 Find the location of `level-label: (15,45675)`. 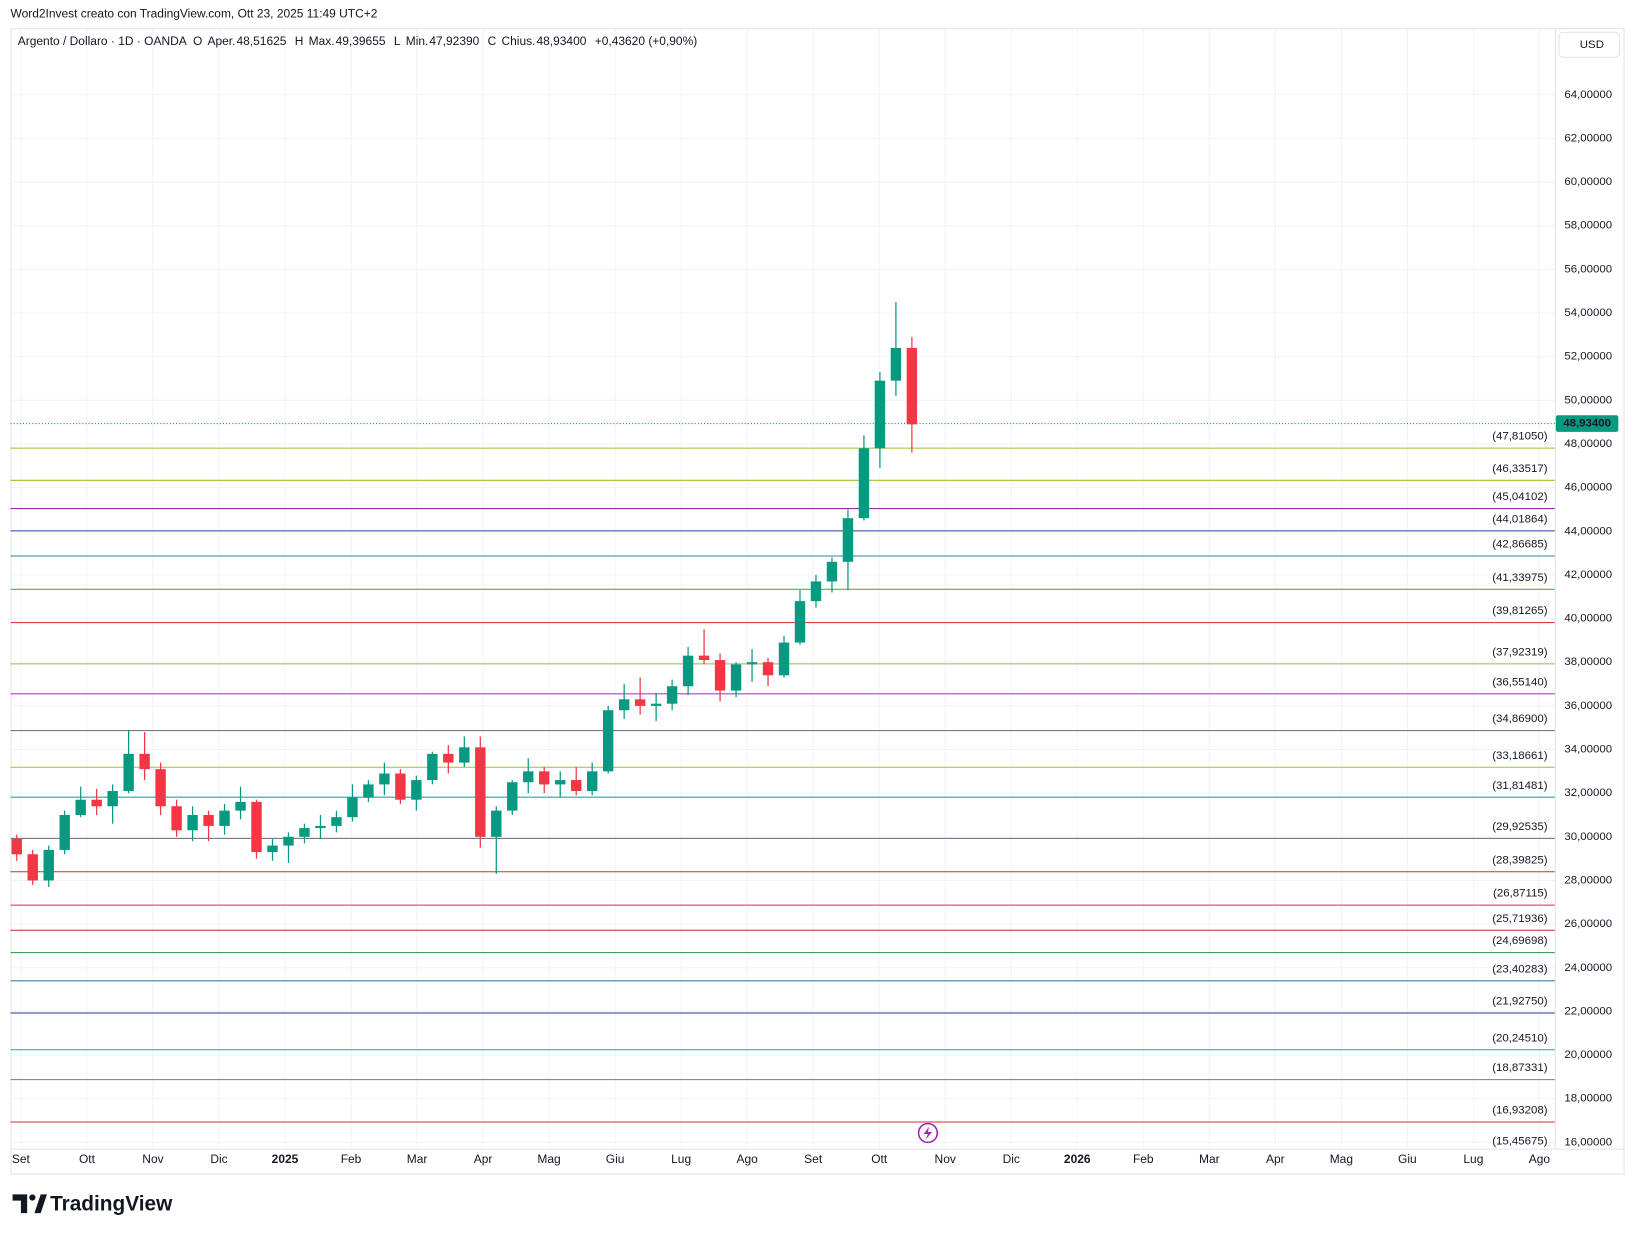

level-label: (15,45675) is located at coordinates (1520, 1141).